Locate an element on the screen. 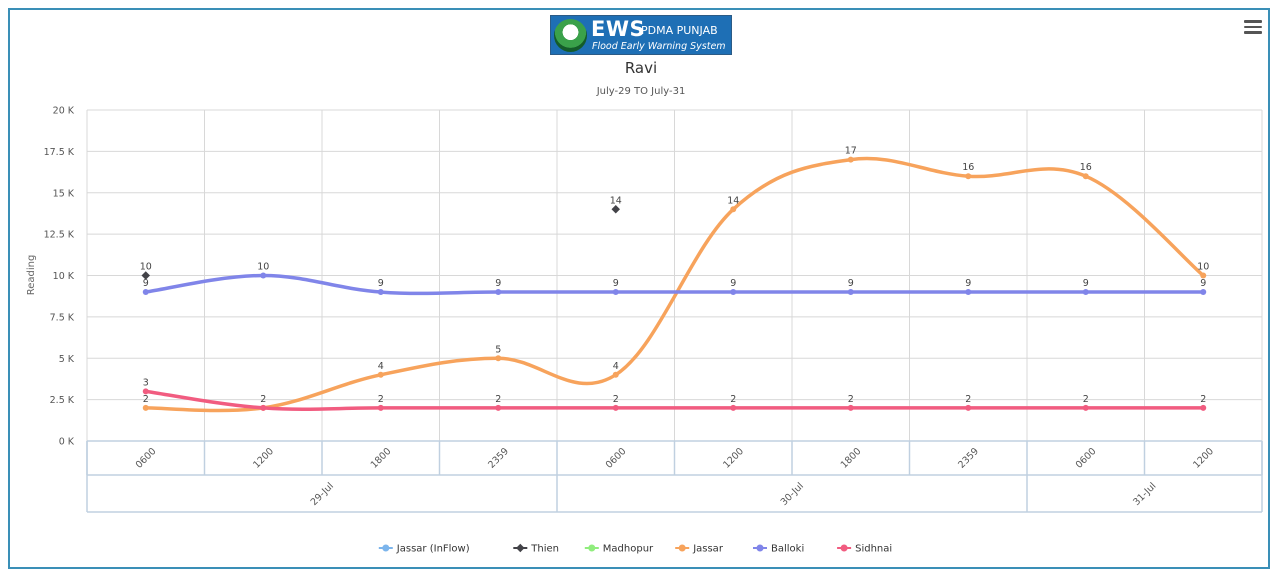  y-tick-label: 10 K is located at coordinates (64, 276).